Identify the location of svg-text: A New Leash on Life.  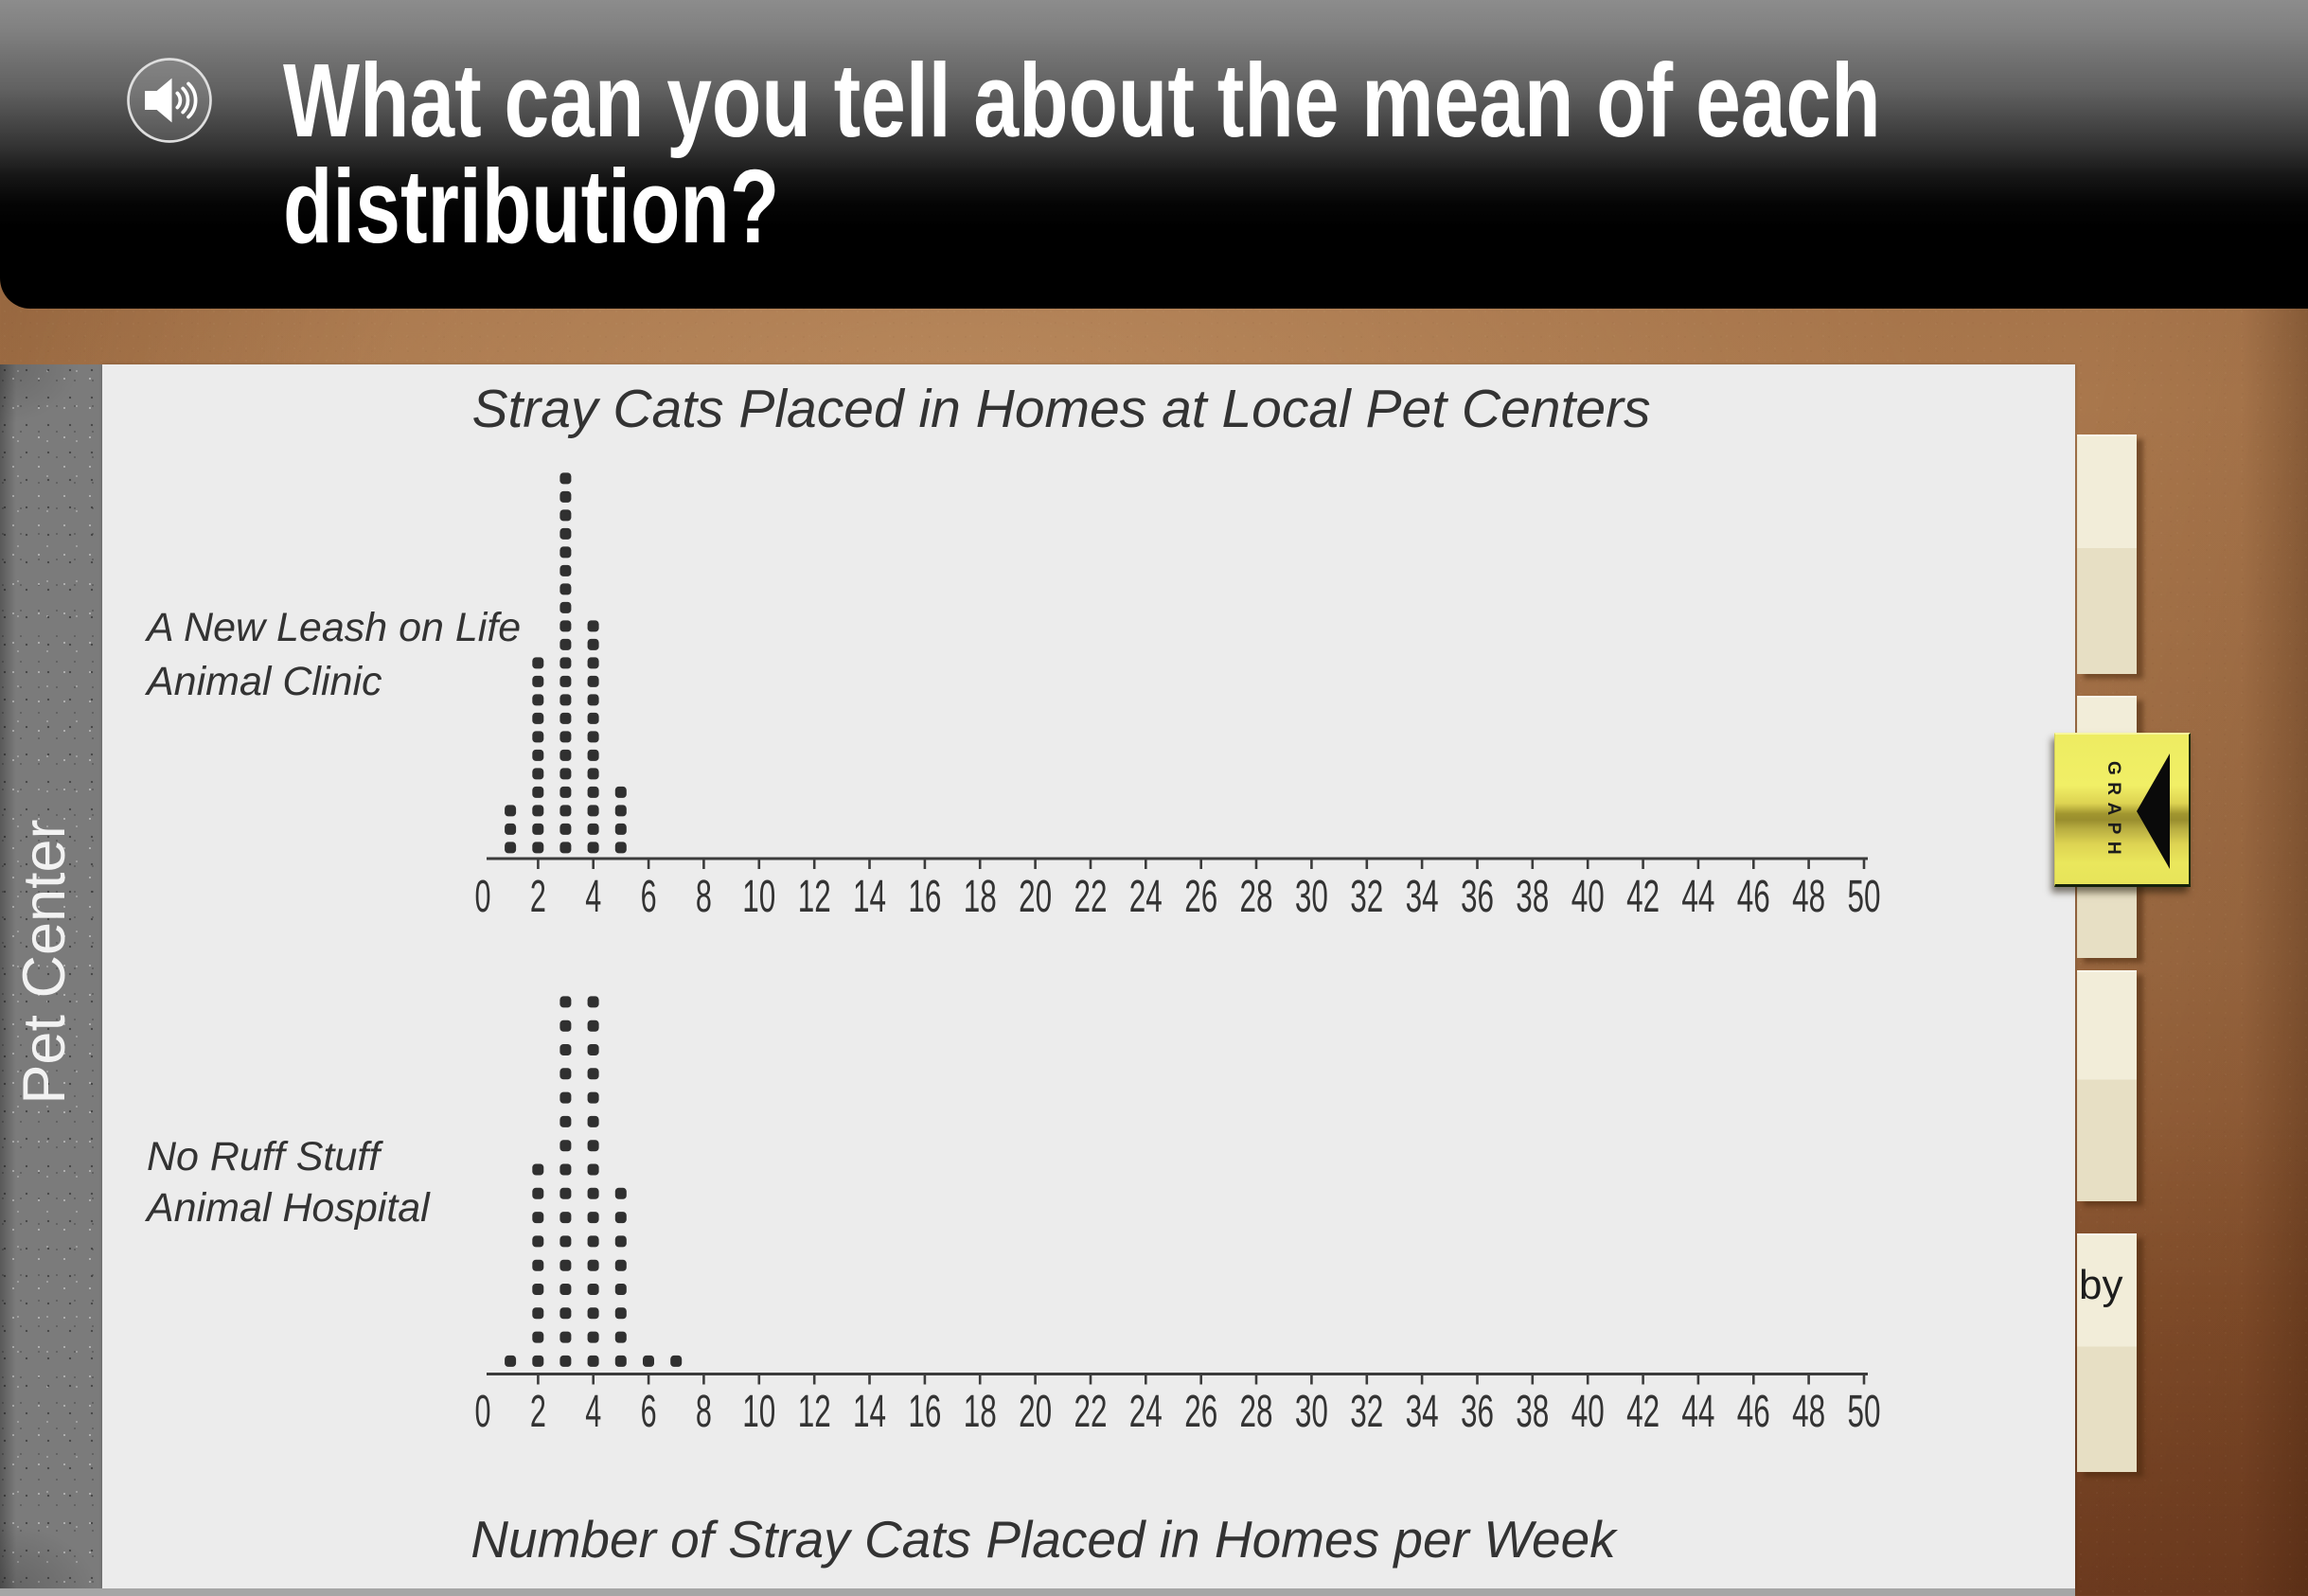
(332, 627).